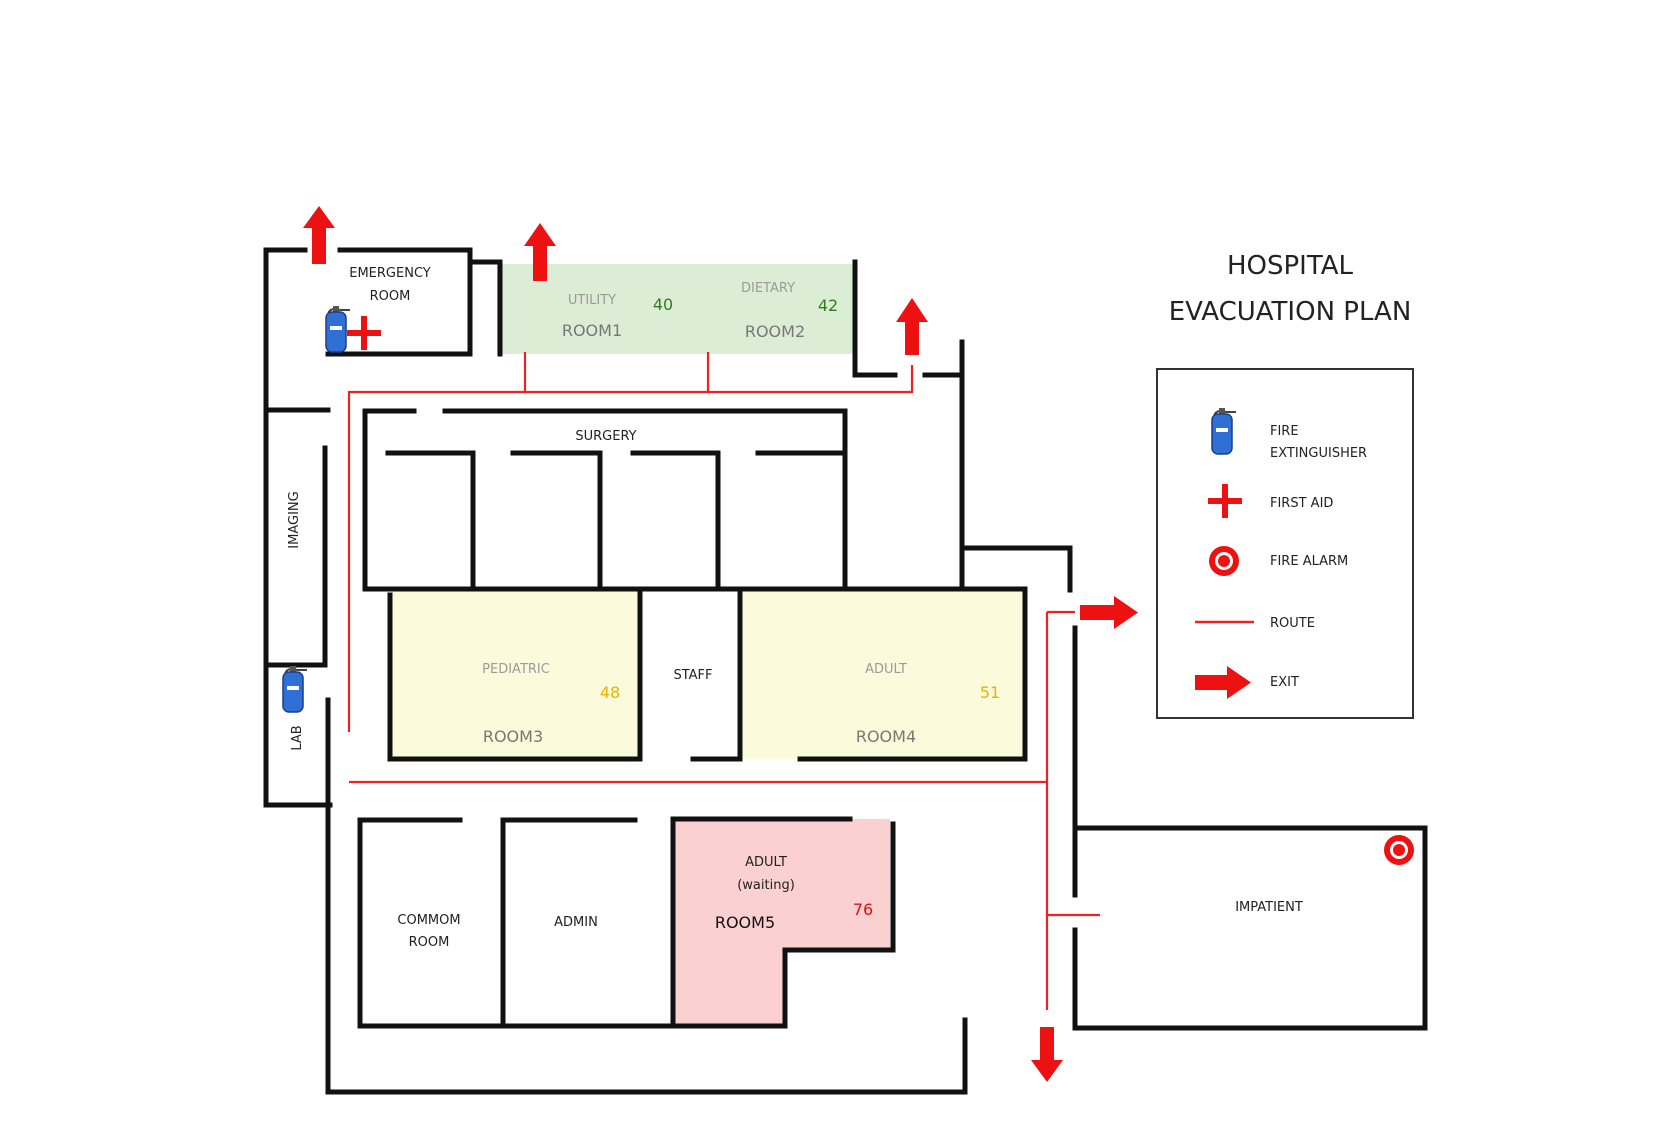 This screenshot has width=1654, height=1140. I want to click on legend-fire-alarm: FIRE ALARM, so click(1309, 561).